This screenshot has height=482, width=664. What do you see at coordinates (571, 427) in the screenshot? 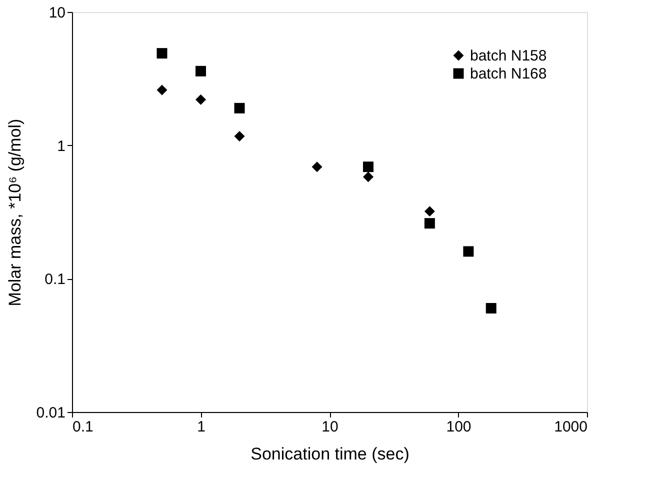
I see `x-tick-label: 1000` at bounding box center [571, 427].